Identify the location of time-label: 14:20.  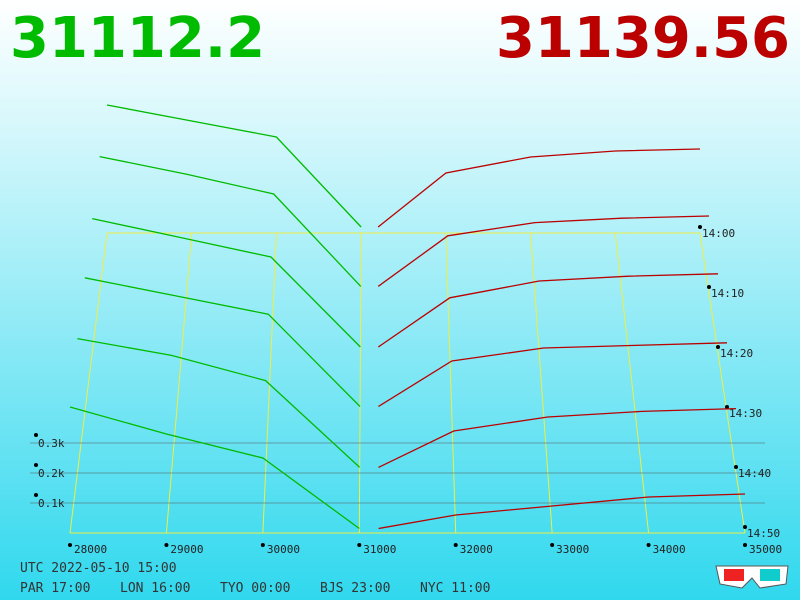
(736, 353).